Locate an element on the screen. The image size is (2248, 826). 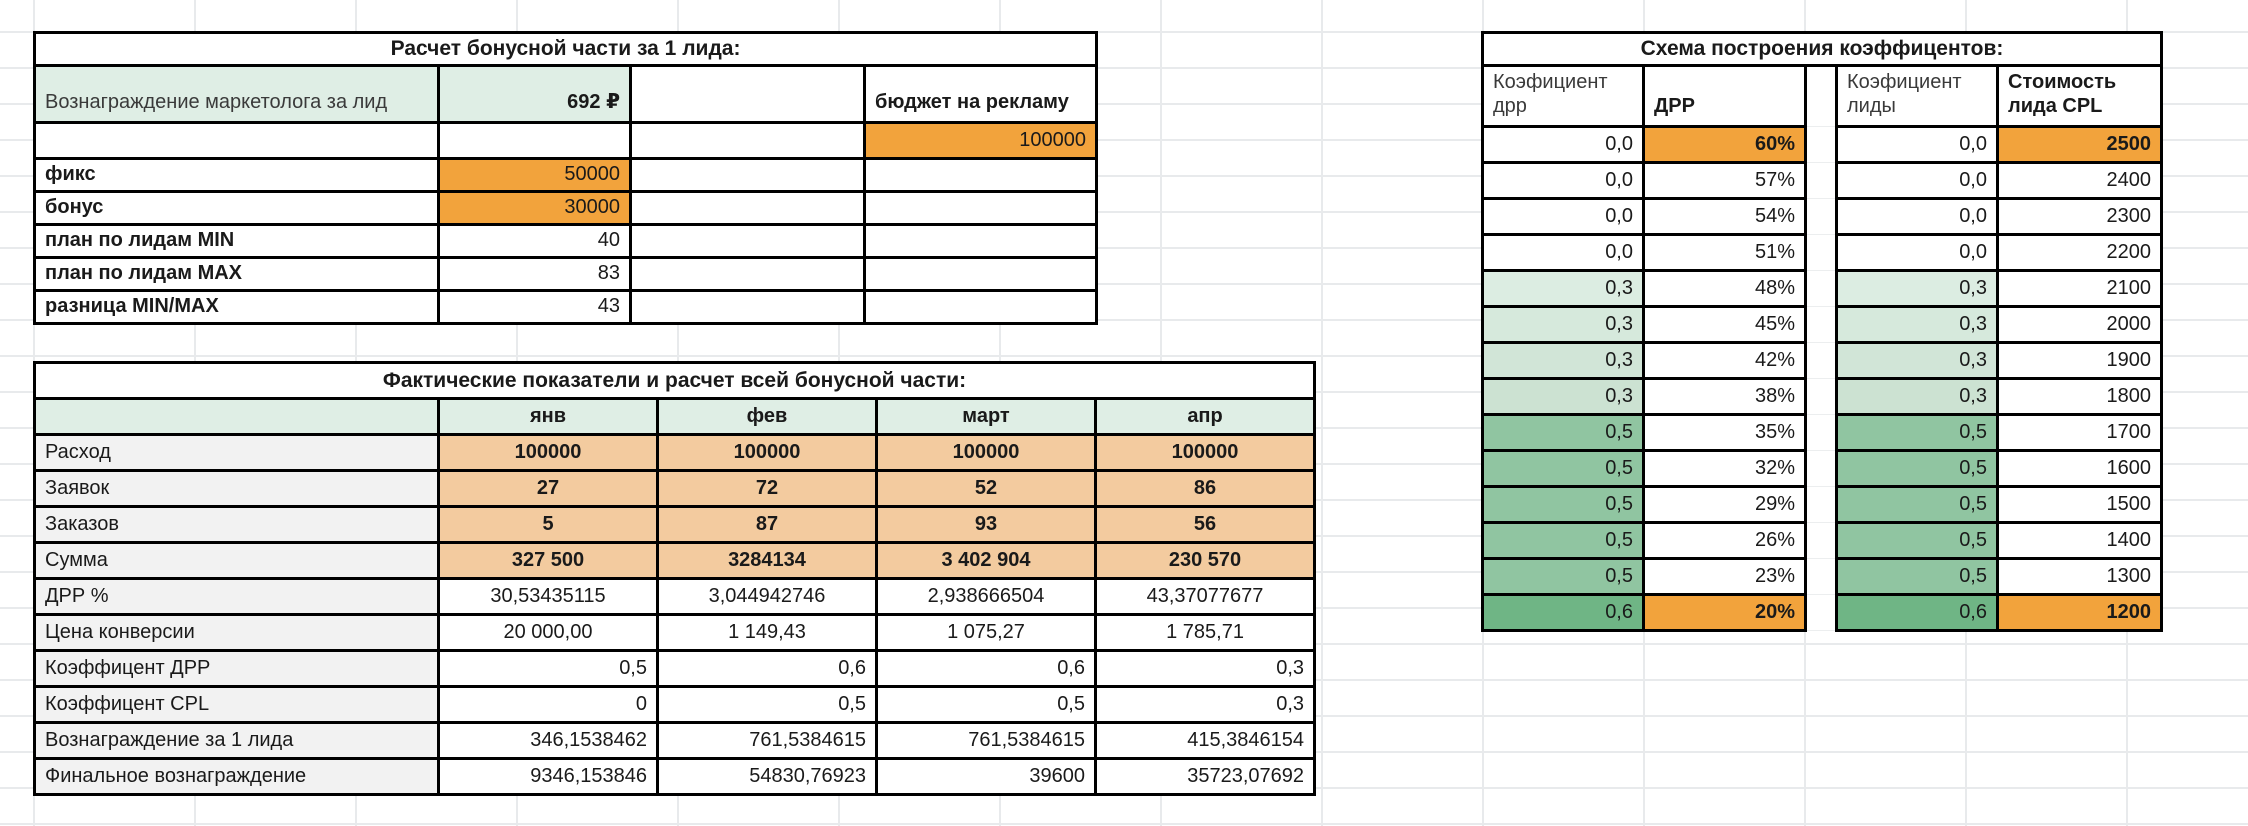
cell-value: 3284134 is located at coordinates (767, 560).